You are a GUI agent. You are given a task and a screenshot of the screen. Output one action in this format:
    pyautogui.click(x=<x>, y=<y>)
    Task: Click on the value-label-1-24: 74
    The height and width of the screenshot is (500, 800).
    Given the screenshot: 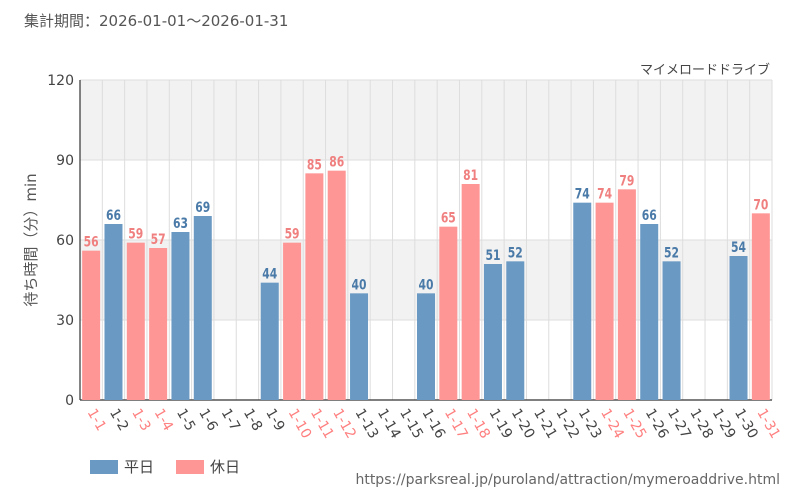 What is the action you would take?
    pyautogui.click(x=604, y=195)
    